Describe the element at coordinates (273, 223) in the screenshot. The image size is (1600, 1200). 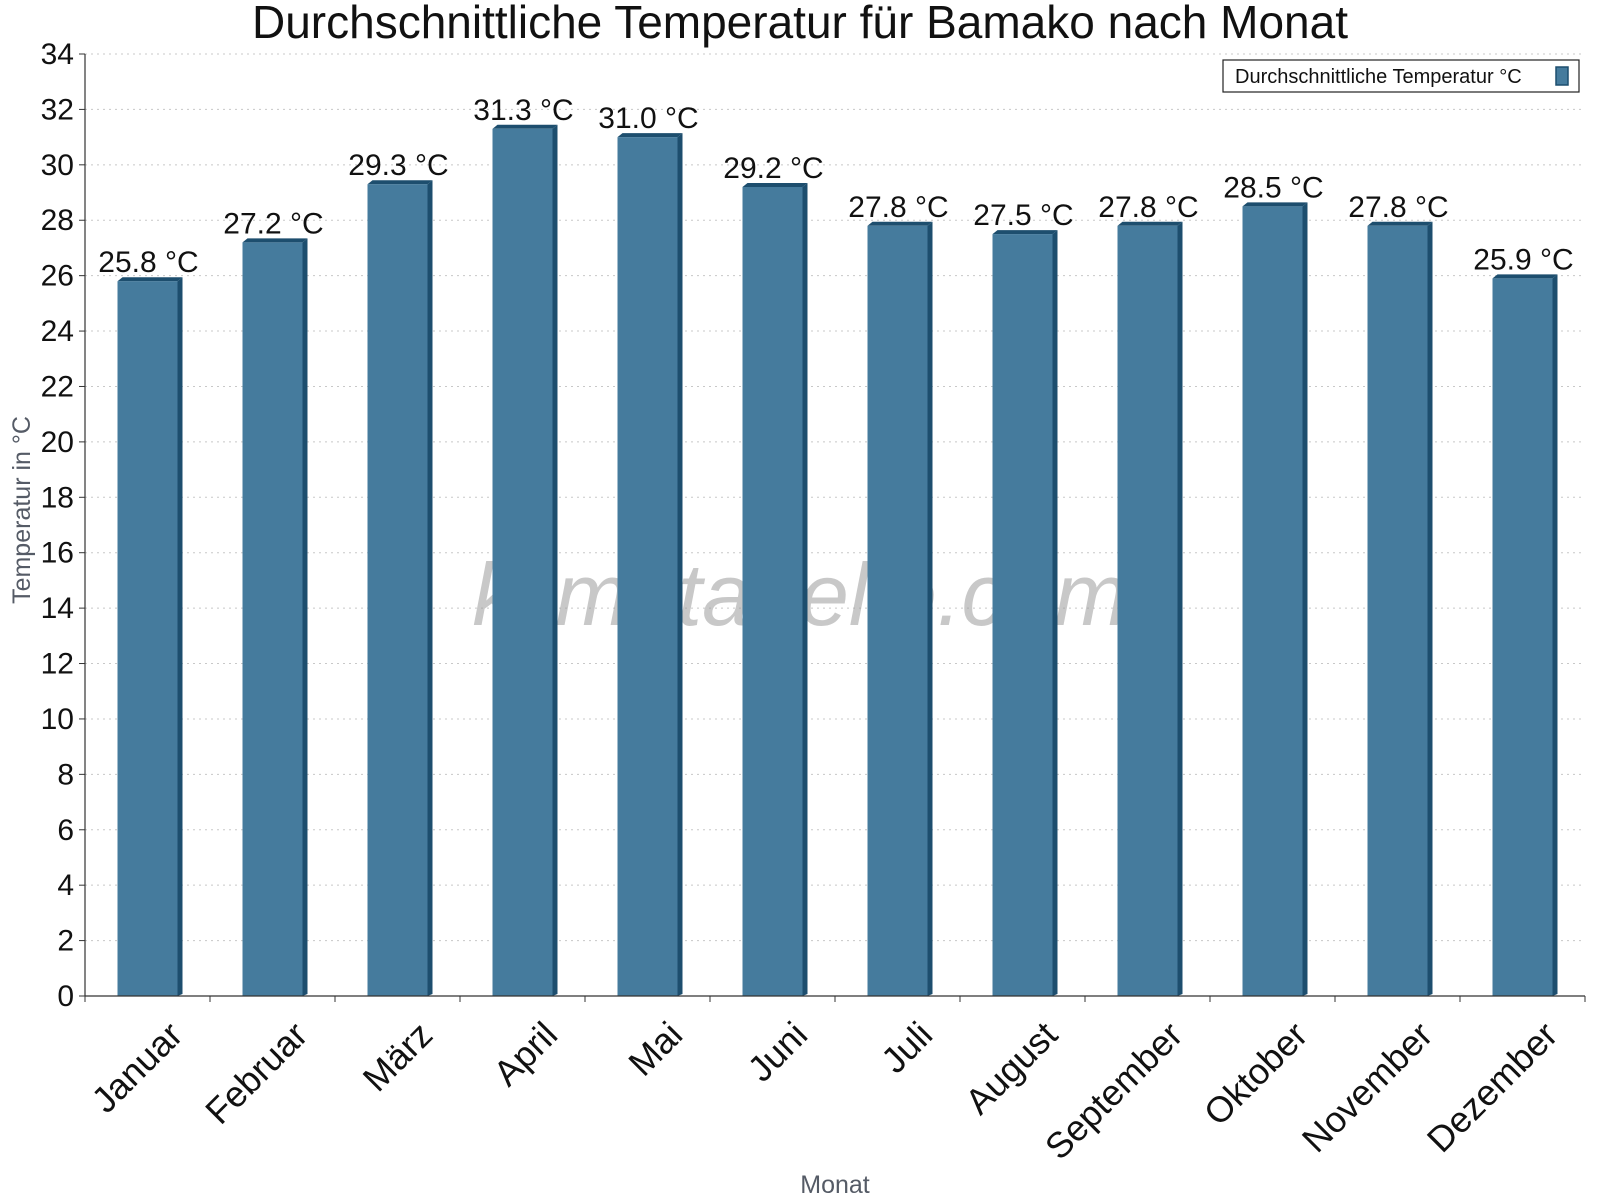
I see `data-label: 27.2 °C` at that location.